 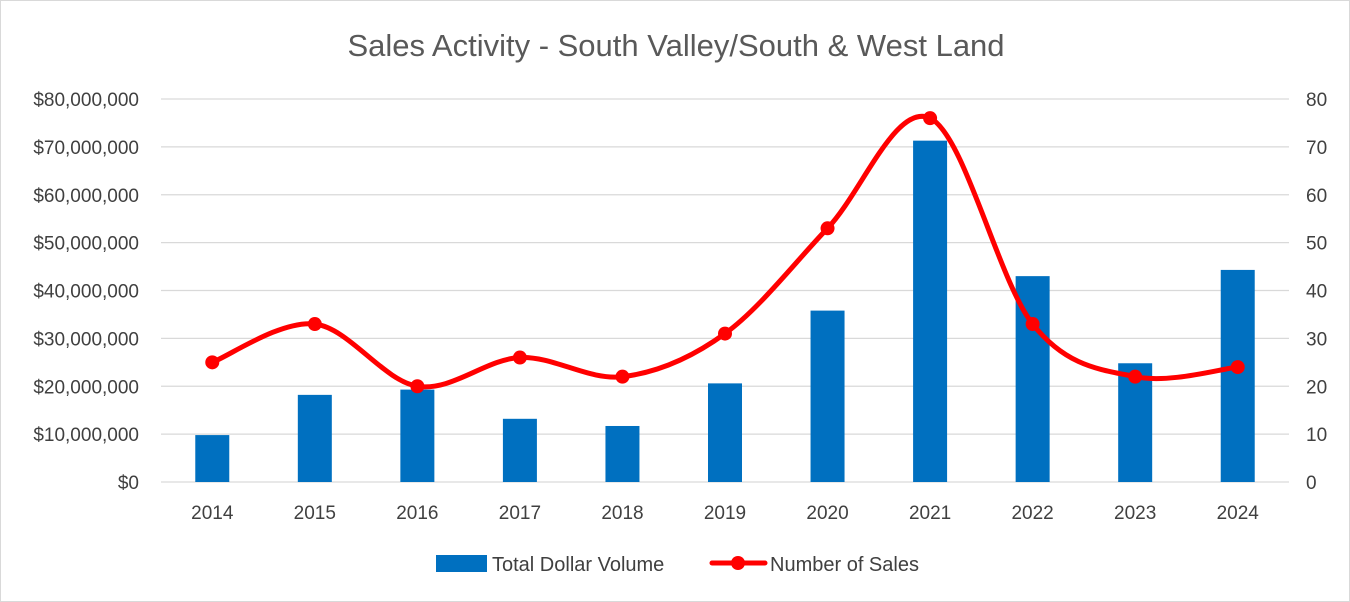 I want to click on point-2020, so click(x=827, y=228).